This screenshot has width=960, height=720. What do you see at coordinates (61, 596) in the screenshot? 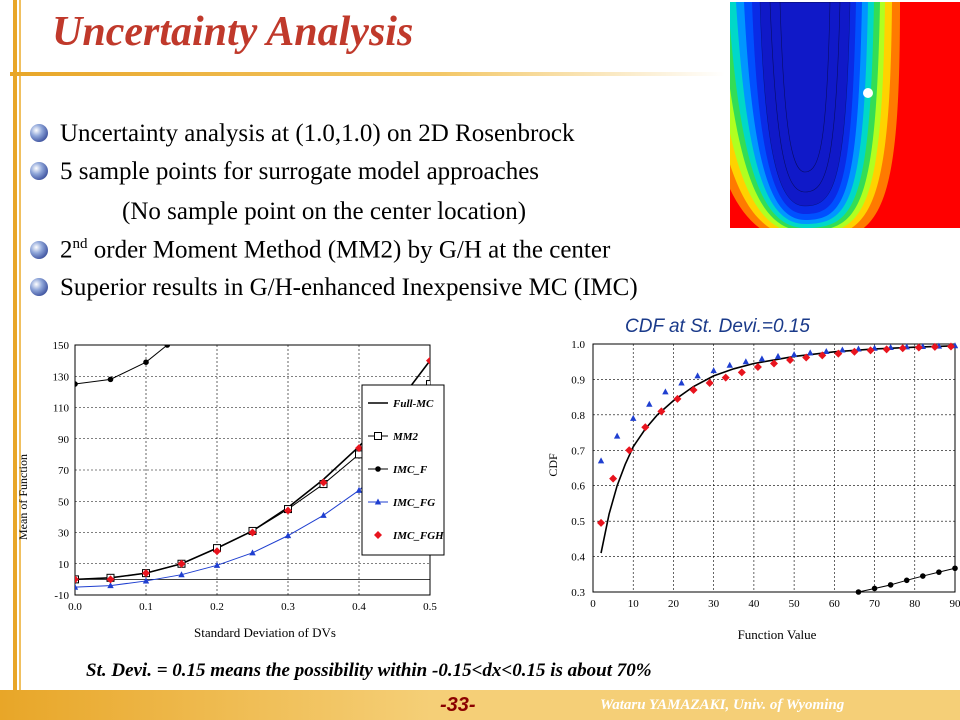
I see `left-chart-y-tick-label: -10` at bounding box center [61, 596].